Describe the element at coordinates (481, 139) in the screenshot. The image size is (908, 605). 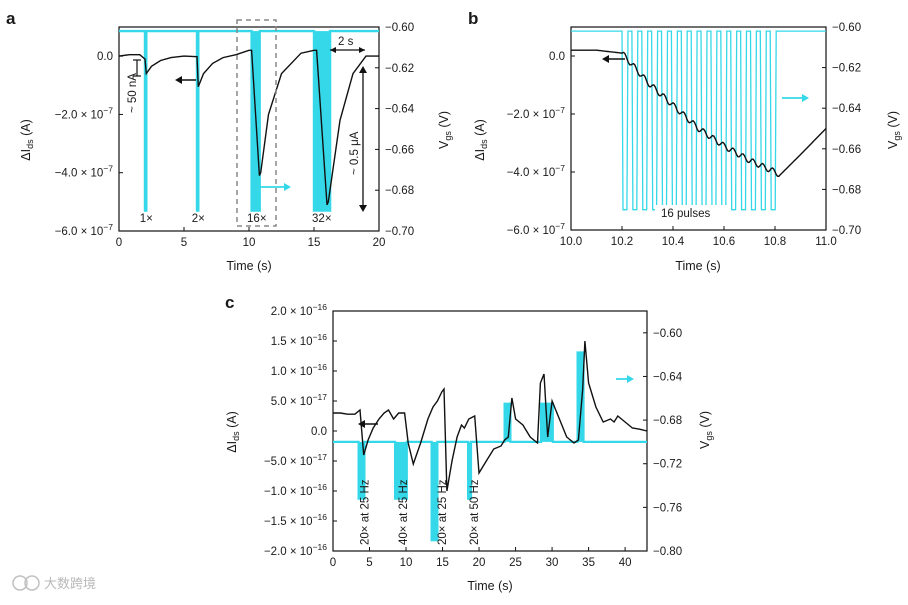
I see `panel-b-ylabel-left: ΔIds (A)` at that location.